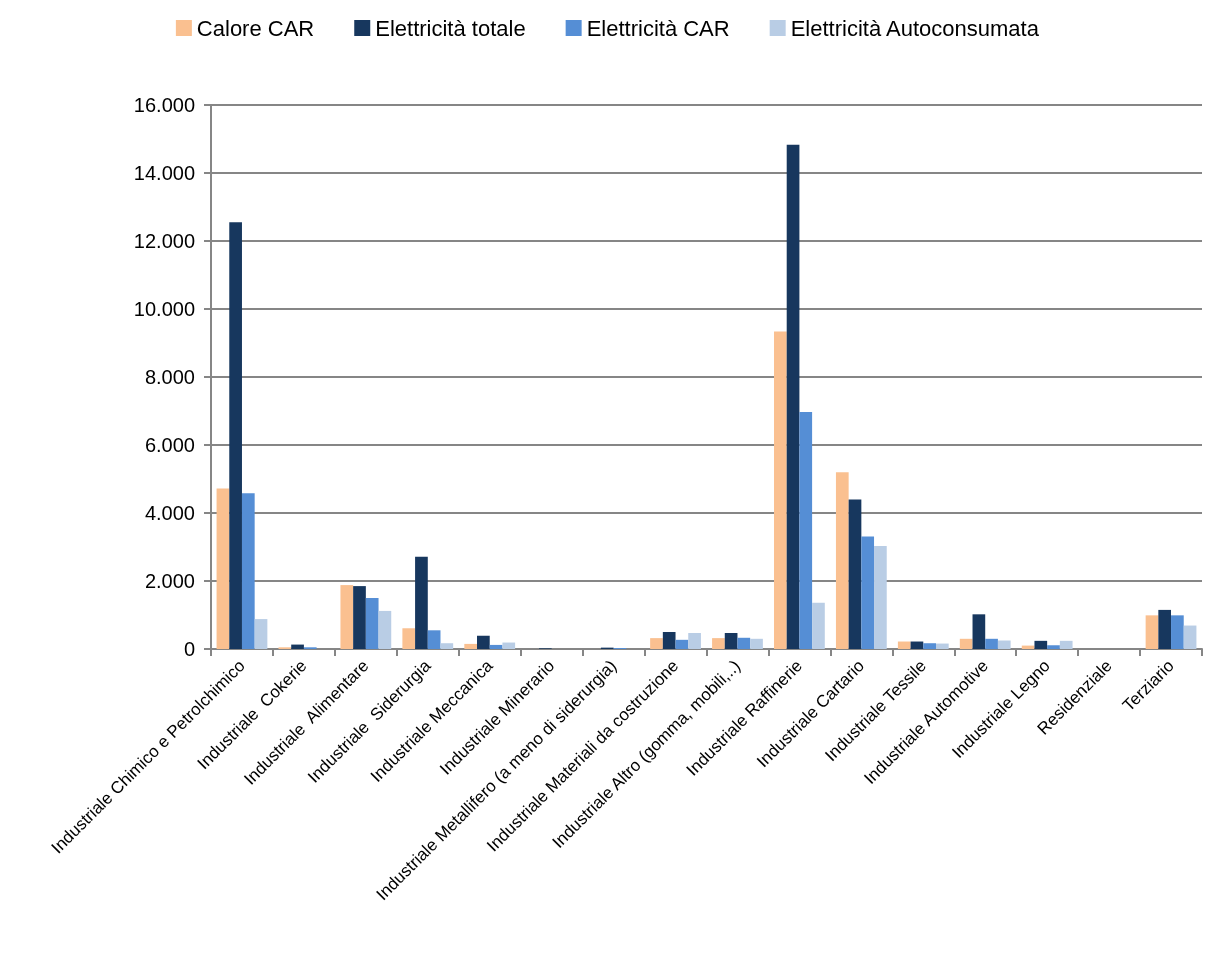  What do you see at coordinates (169, 581) in the screenshot?
I see `y-tick-label: 2.000` at bounding box center [169, 581].